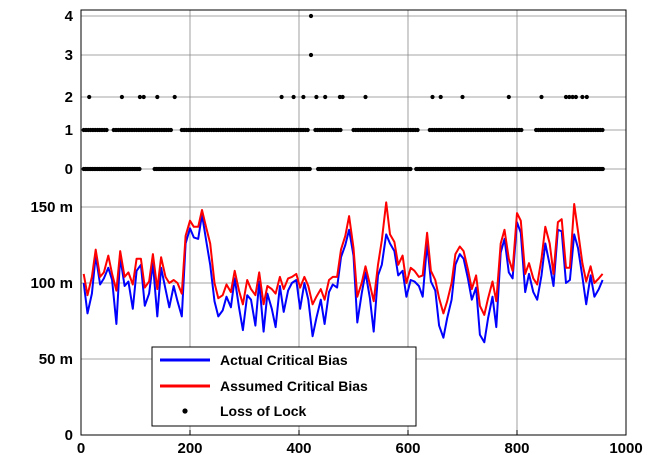  I want to click on y-tick-label-upper: 3, so click(69, 55).